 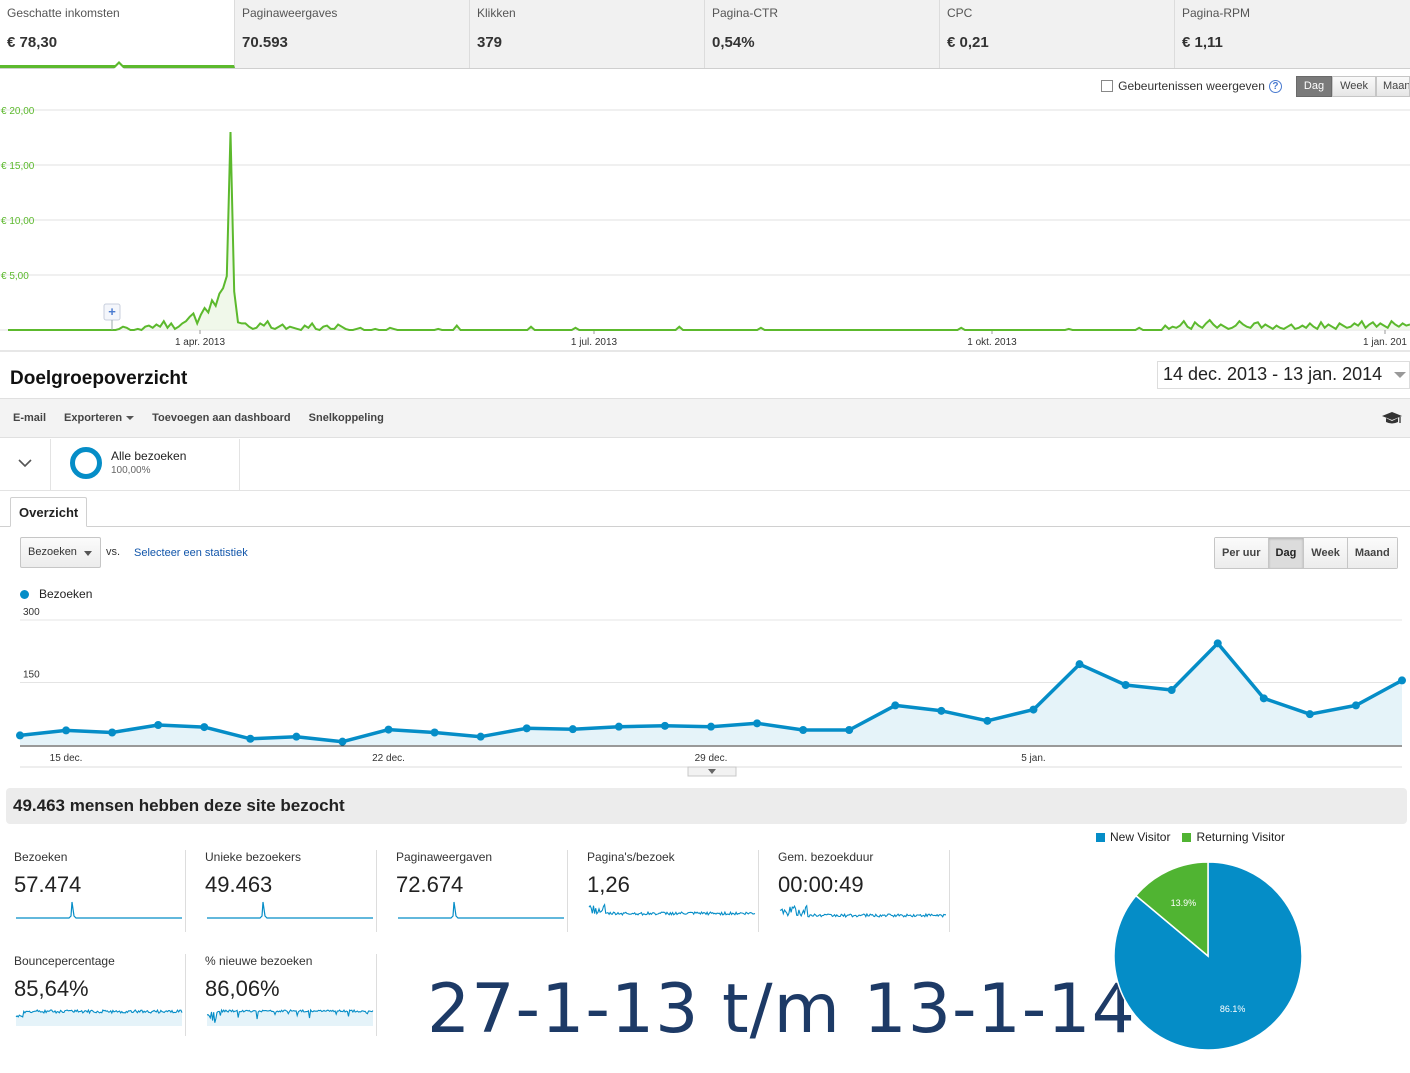 What do you see at coordinates (113, 552) in the screenshot?
I see `vs-label: vs.` at bounding box center [113, 552].